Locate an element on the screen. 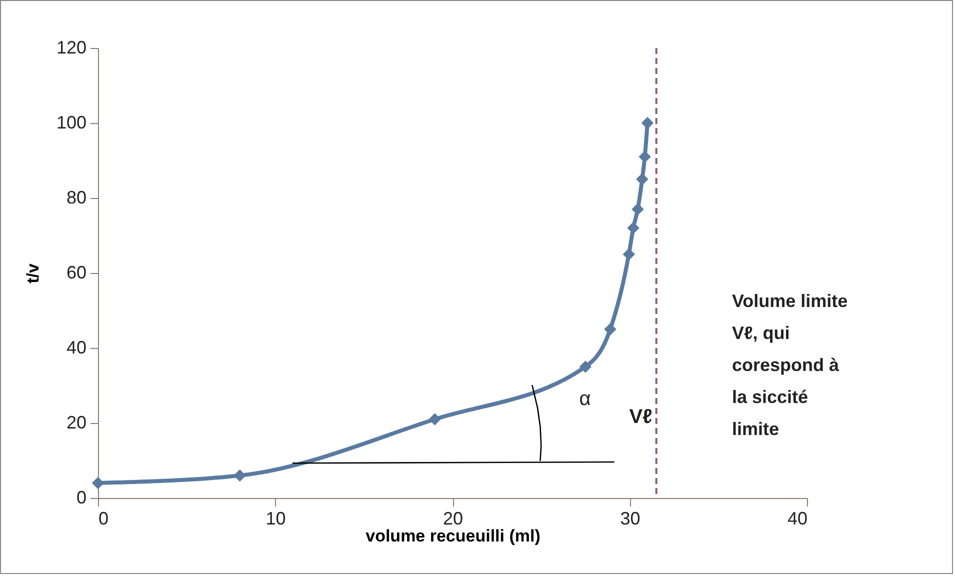 Image resolution: width=955 pixels, height=576 pixels. y-tick-label: 80 is located at coordinates (76, 198).